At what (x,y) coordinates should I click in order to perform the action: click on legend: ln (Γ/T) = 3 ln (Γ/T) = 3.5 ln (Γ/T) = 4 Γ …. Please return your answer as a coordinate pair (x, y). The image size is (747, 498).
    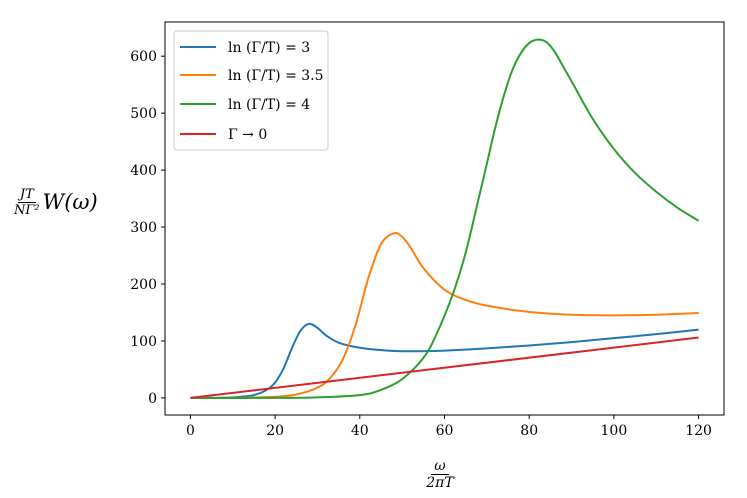
    Looking at the image, I should click on (251, 90).